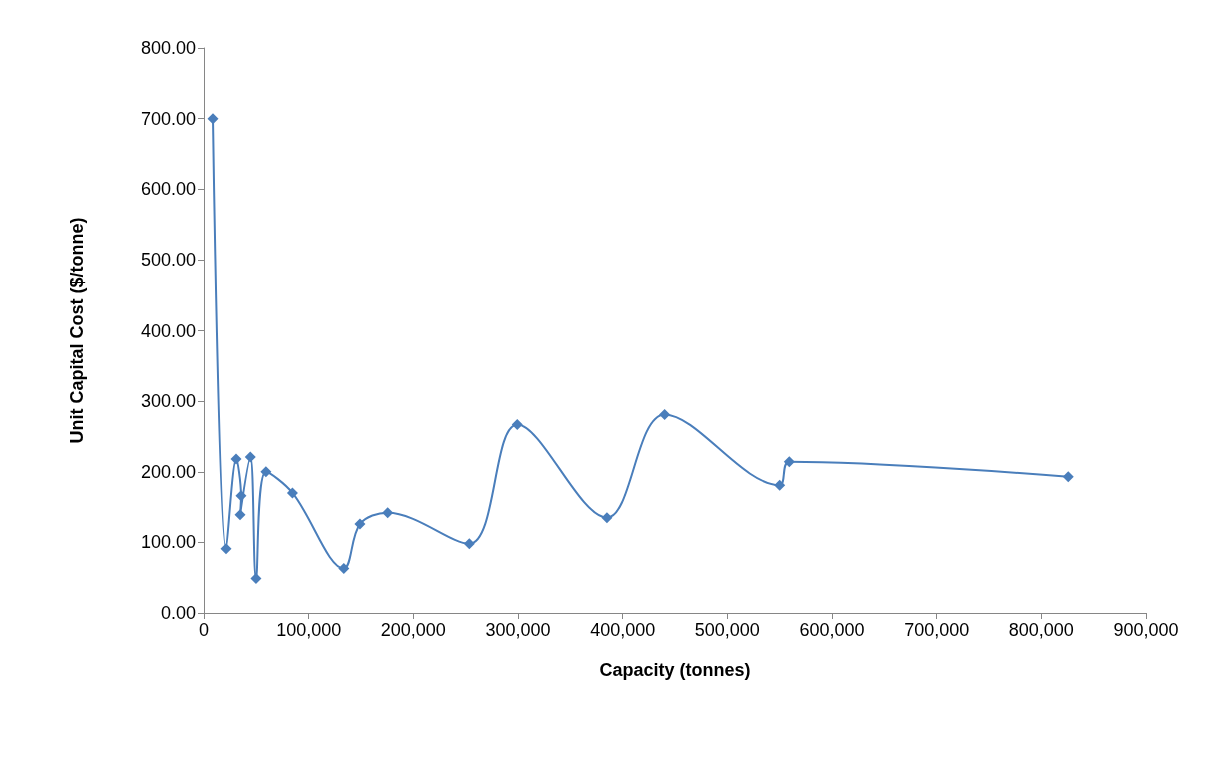 This screenshot has width=1226, height=757. What do you see at coordinates (518, 630) in the screenshot?
I see `x-tick-label: 300,000` at bounding box center [518, 630].